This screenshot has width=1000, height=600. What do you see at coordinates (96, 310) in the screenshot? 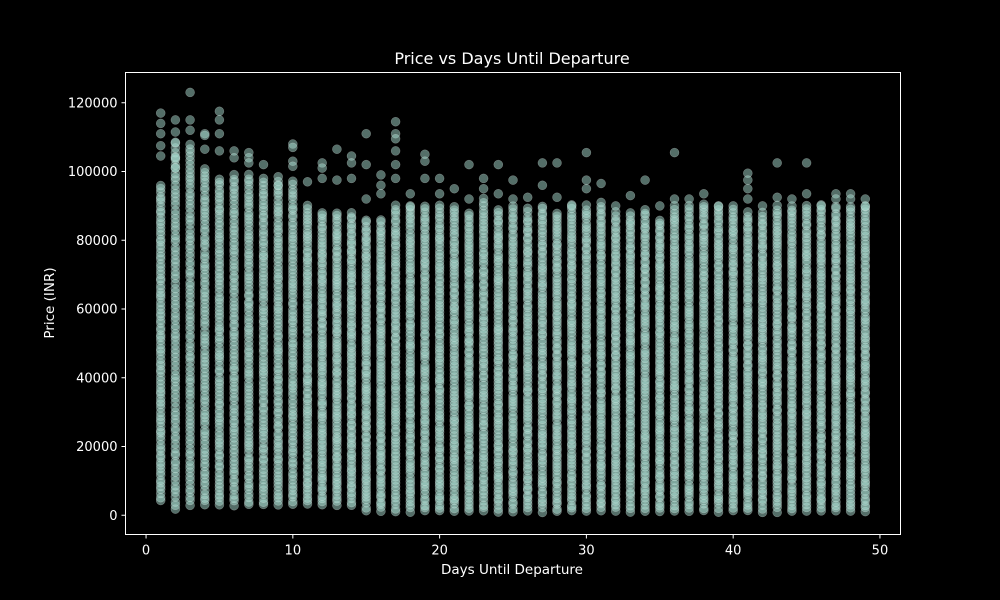
I see `y-tick-label: 60000` at bounding box center [96, 310].